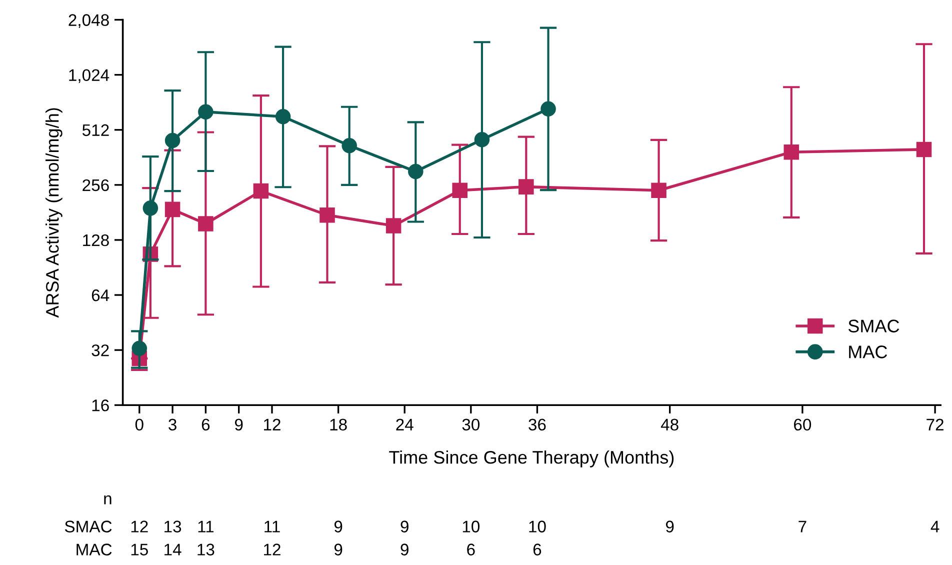  What do you see at coordinates (935, 424) in the screenshot?
I see `x-tick-label: 72` at bounding box center [935, 424].